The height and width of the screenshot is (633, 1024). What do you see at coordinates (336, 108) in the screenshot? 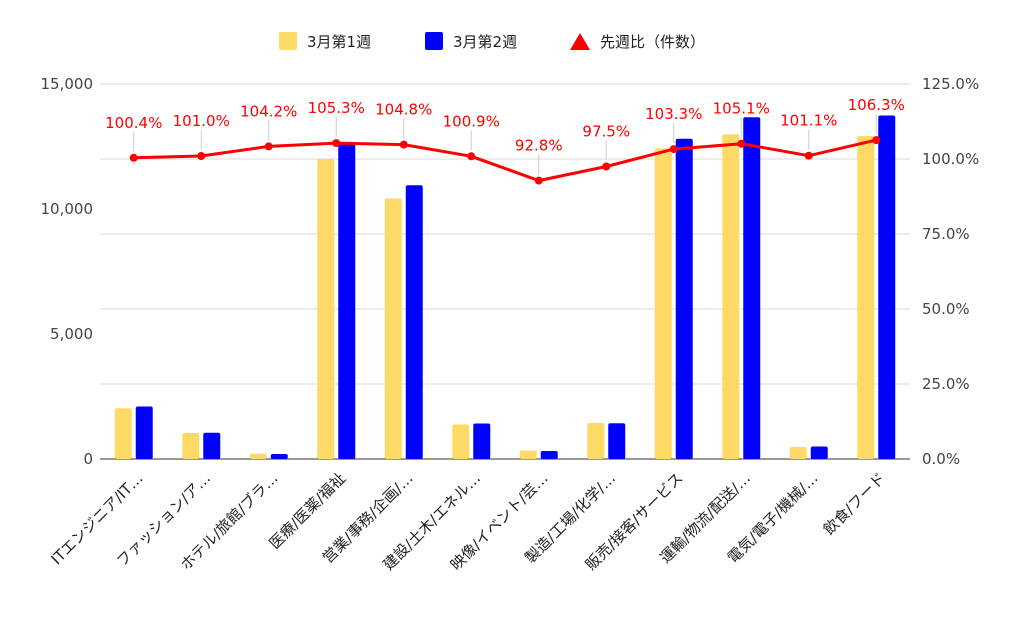
I see `ratio-data-label: 105.3%` at bounding box center [336, 108].